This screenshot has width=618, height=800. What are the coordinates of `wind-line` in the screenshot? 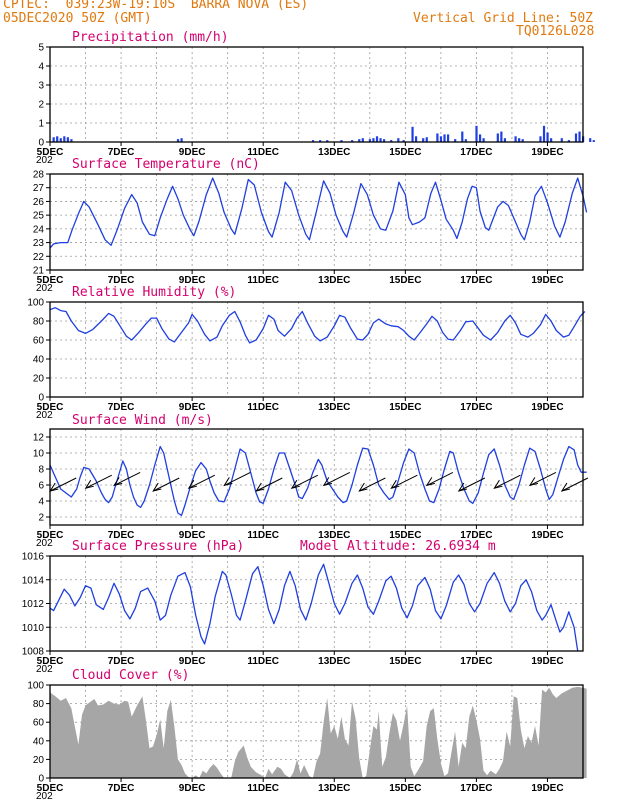 It's located at (318, 481).